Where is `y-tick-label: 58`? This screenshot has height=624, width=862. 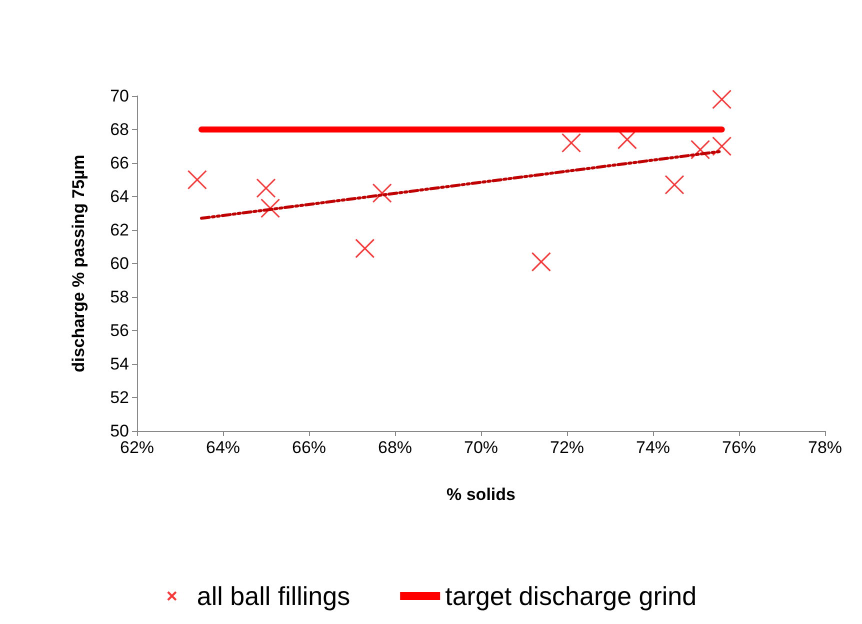 y-tick-label: 58 is located at coordinates (119, 297).